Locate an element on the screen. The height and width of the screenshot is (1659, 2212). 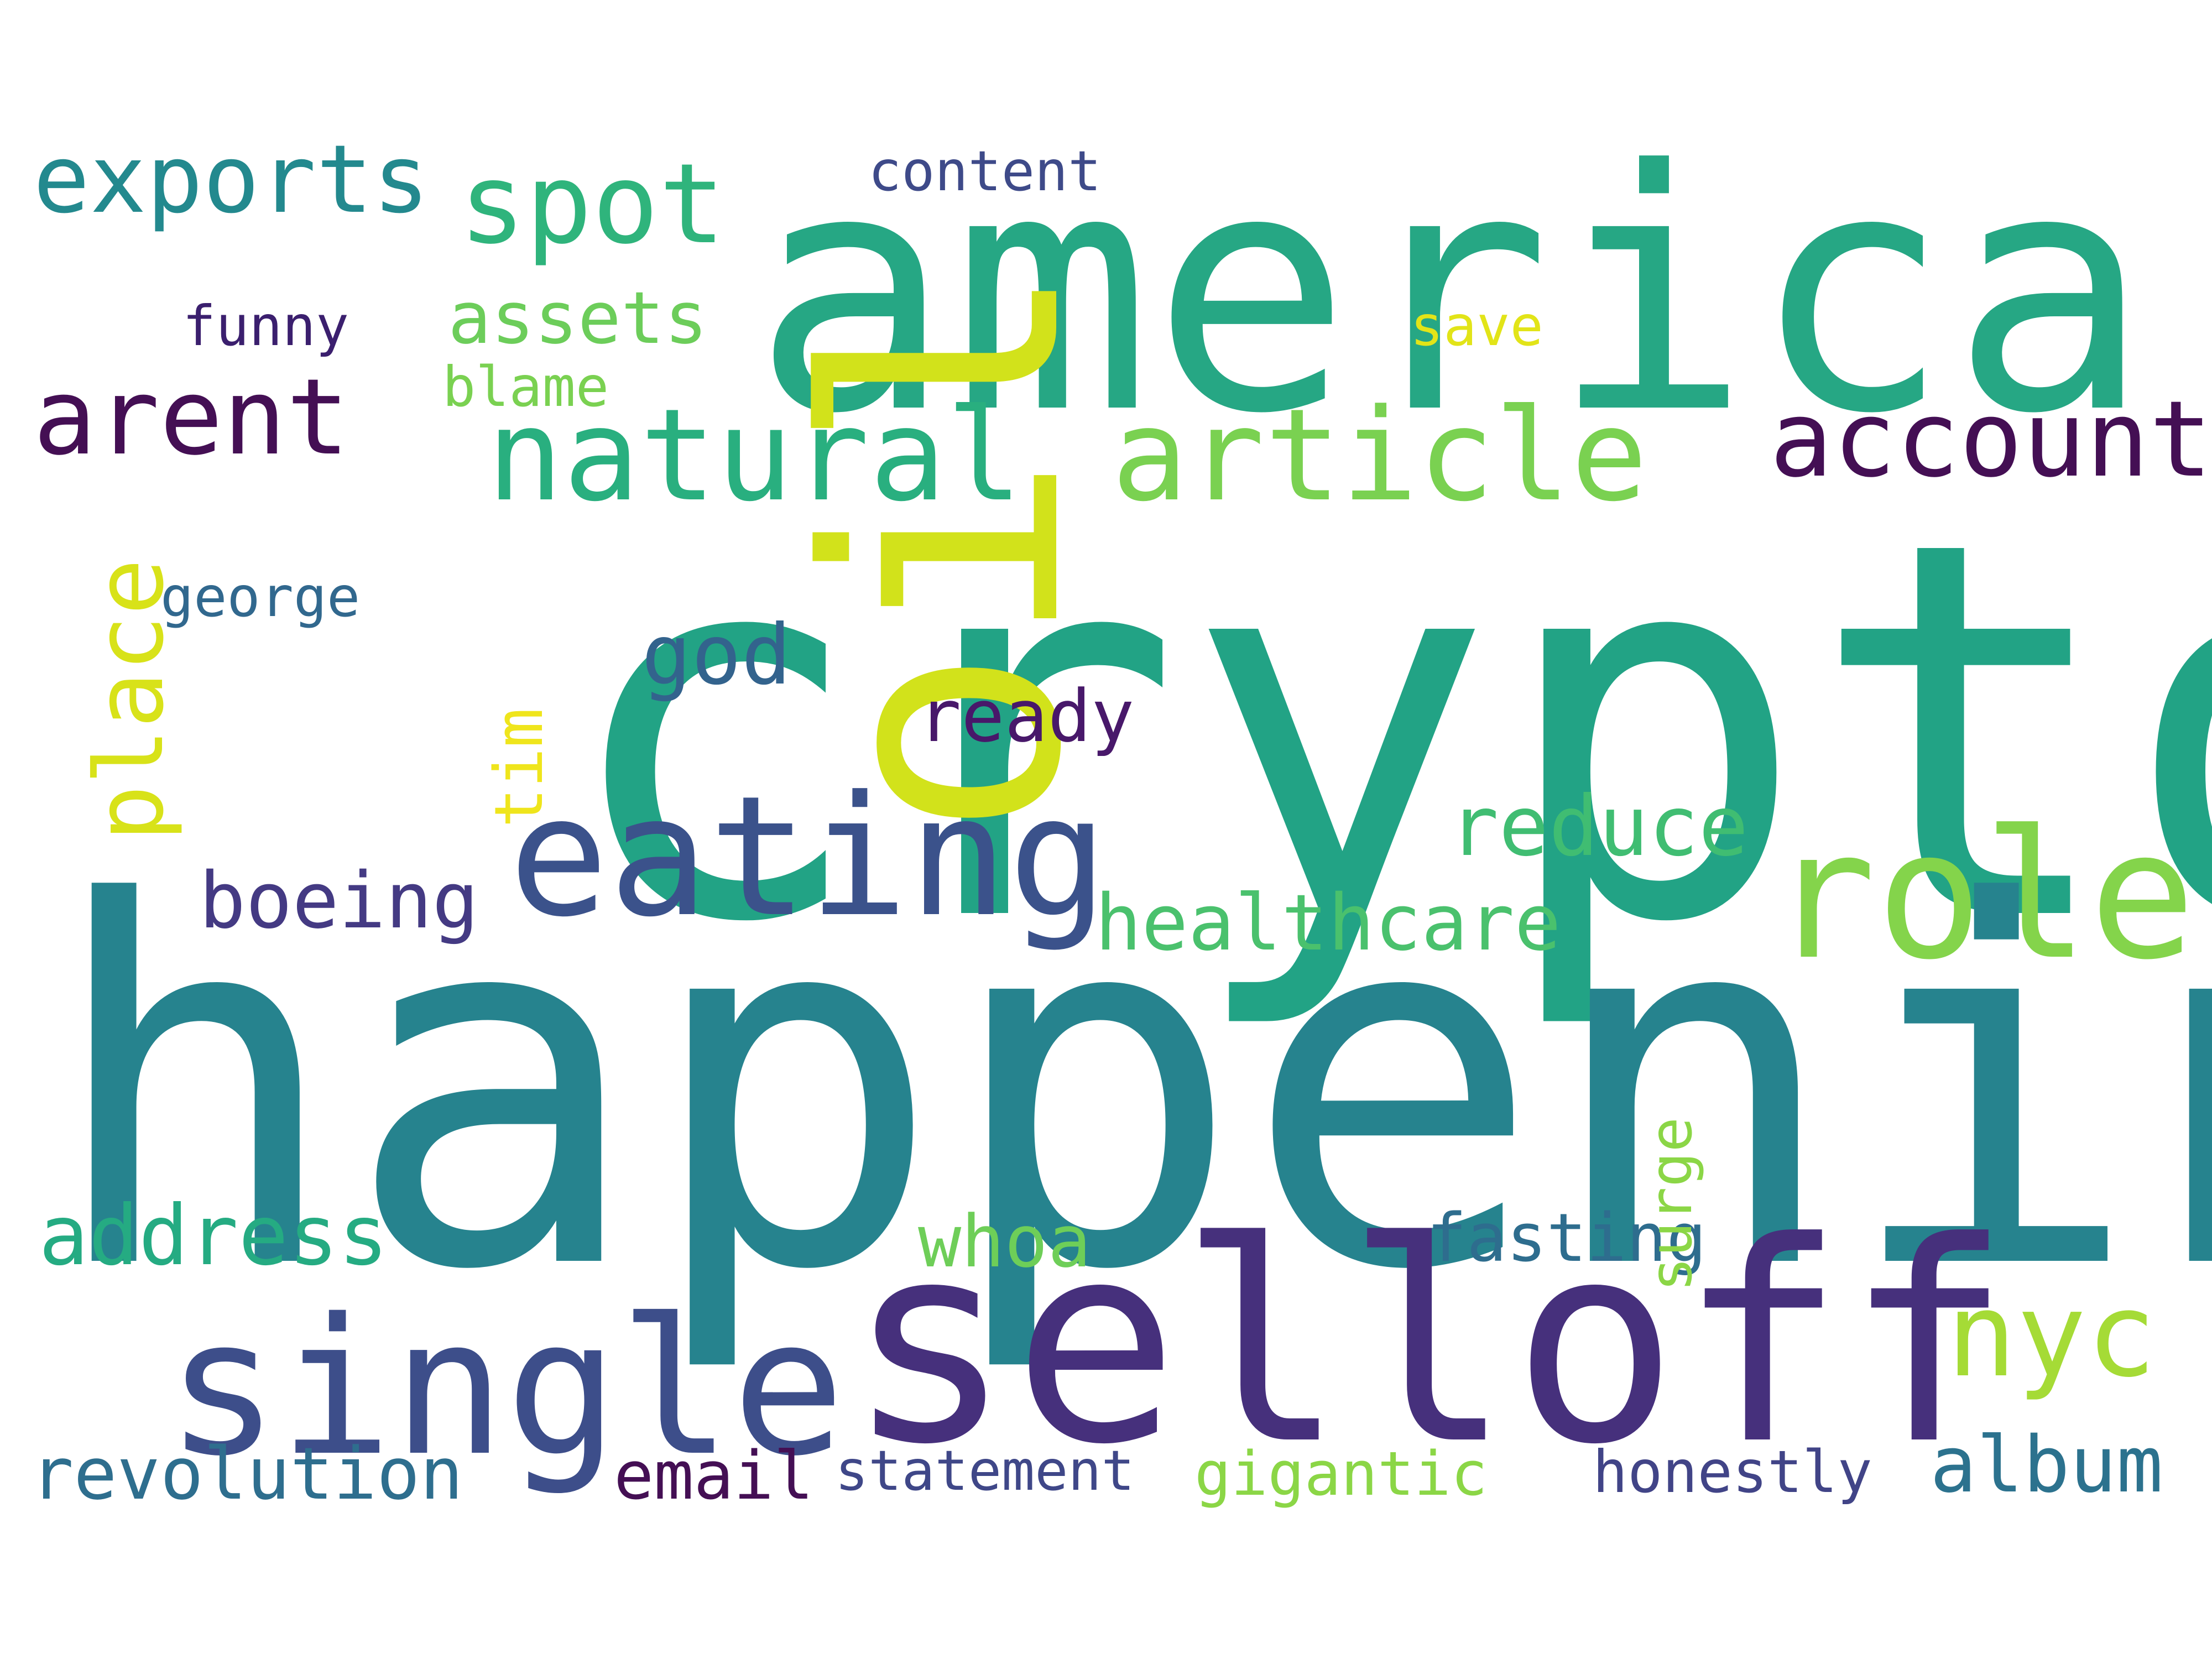
word-article: article is located at coordinates (1380, 456).